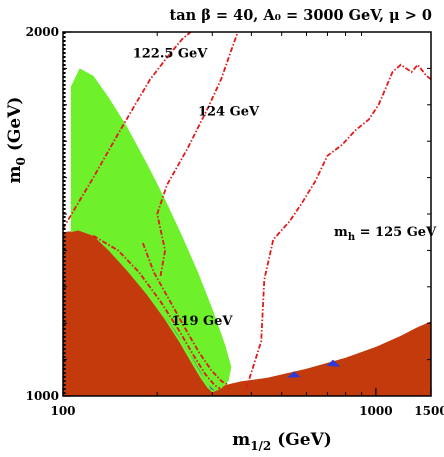  What do you see at coordinates (42, 32) in the screenshot?
I see `y-tick-label: 2000` at bounding box center [42, 32].